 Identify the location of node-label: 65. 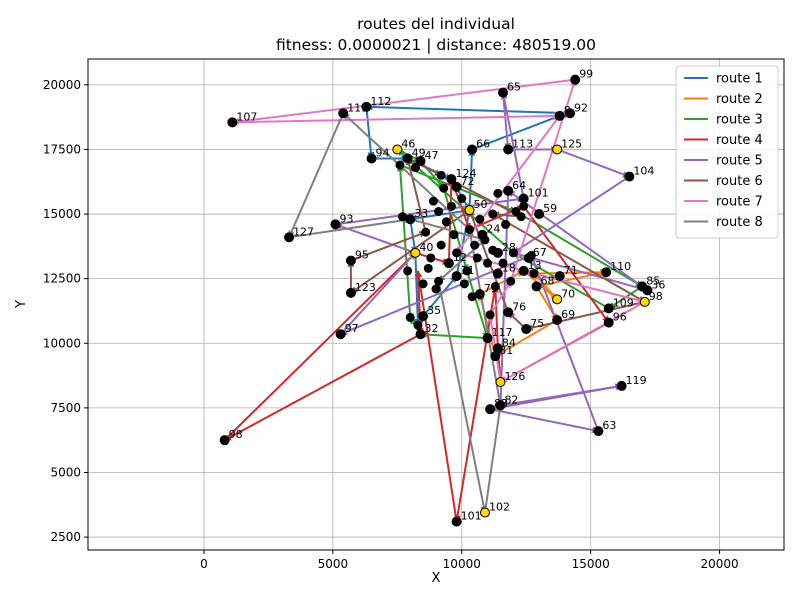
(514, 87).